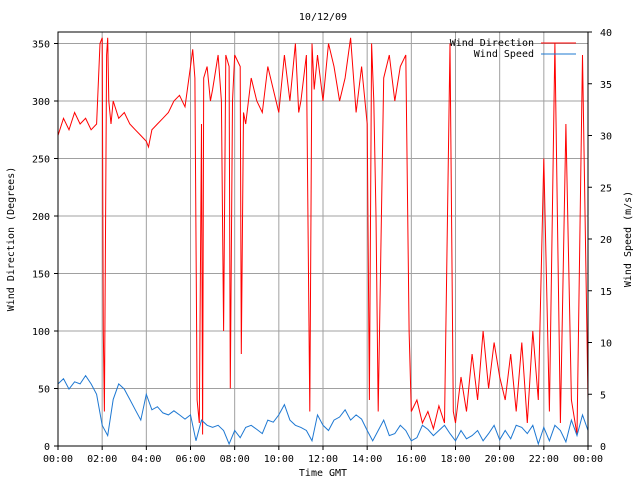  I want to click on y-tick-label: 300, so click(41, 102).